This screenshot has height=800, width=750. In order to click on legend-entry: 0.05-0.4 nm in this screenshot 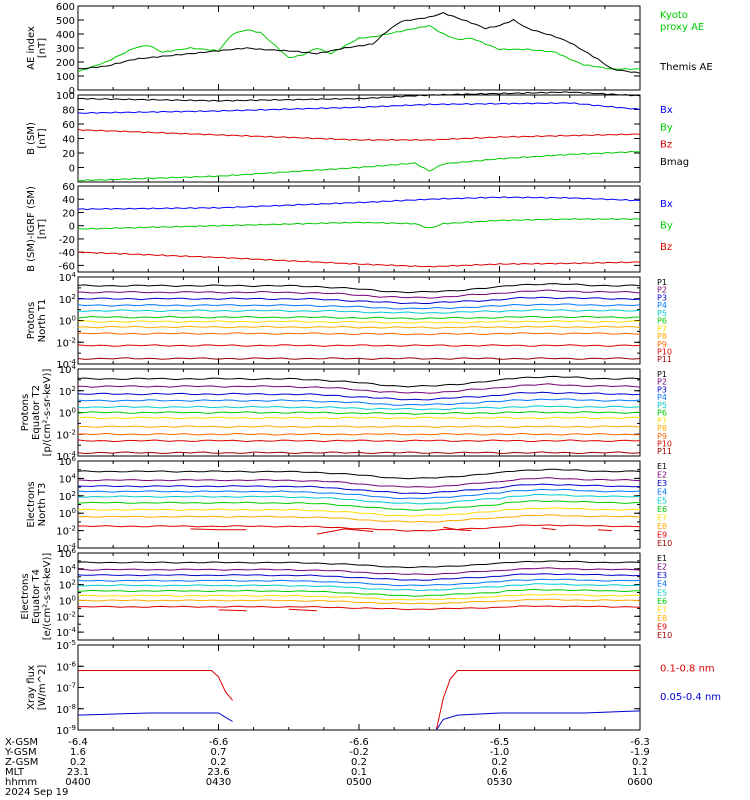, I will do `click(690, 697)`.